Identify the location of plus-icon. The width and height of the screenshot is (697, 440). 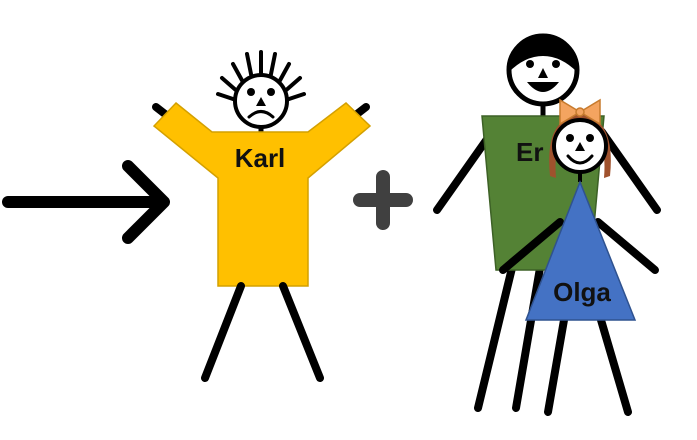
(383, 200).